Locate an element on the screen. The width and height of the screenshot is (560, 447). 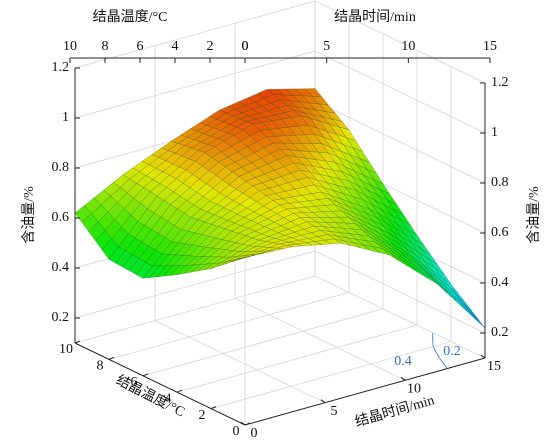
top-x-tick-label: 15 is located at coordinates (490, 46).